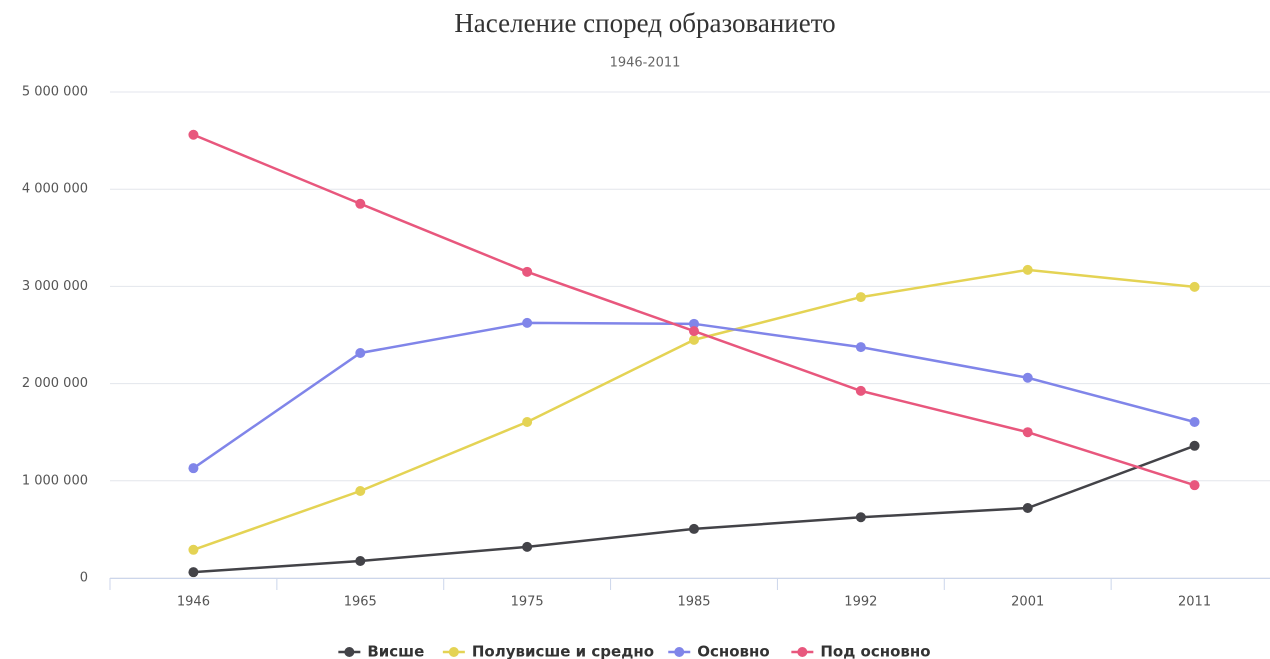 Image resolution: width=1270 pixels, height=659 pixels. Describe the element at coordinates (645, 63) in the screenshot. I see `chart-subtitle: 1946-2011` at that location.